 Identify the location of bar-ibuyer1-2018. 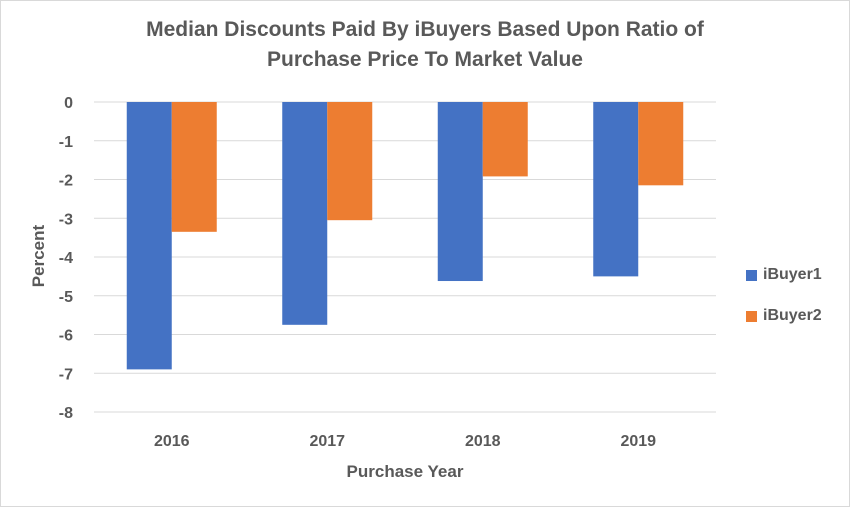
(460, 192).